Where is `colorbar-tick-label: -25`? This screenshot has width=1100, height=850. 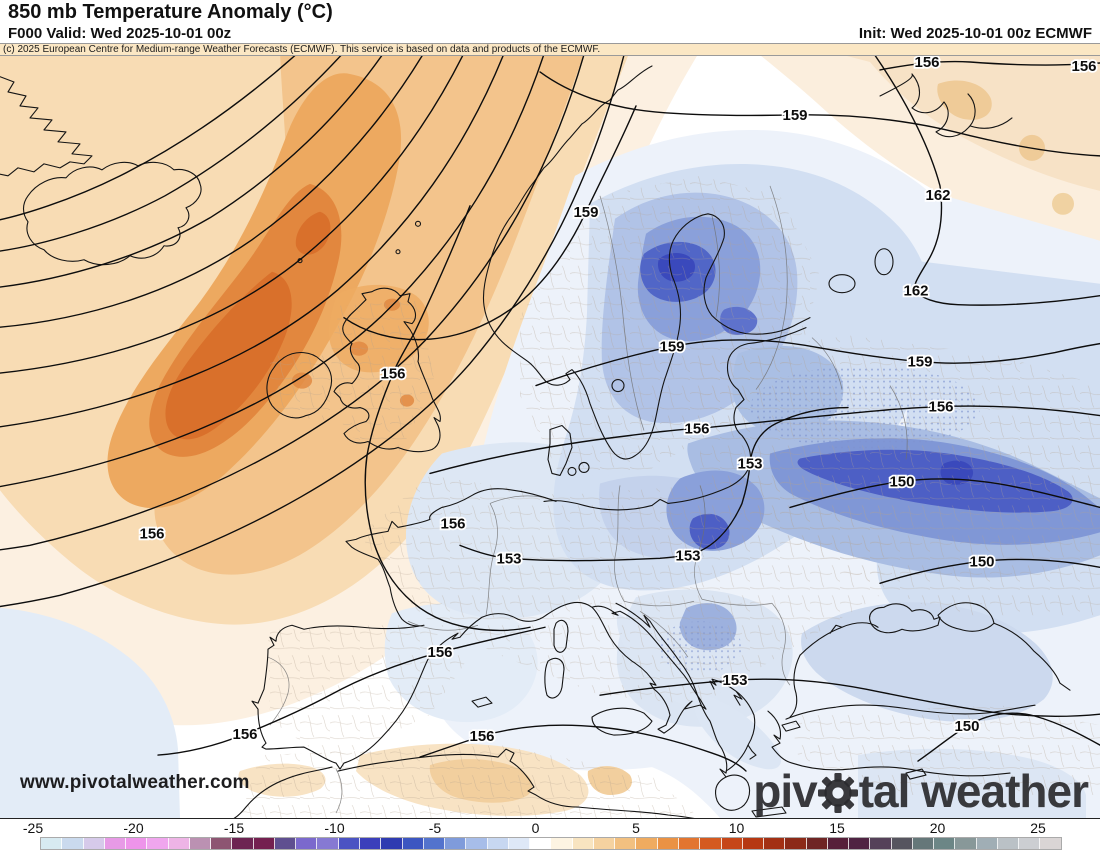
colorbar-tick-label: -25 is located at coordinates (33, 828).